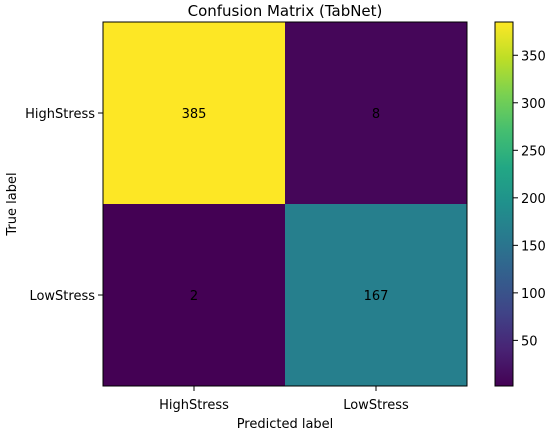  Describe the element at coordinates (533, 56) in the screenshot. I see `colorbar-tick-label: 350` at that location.